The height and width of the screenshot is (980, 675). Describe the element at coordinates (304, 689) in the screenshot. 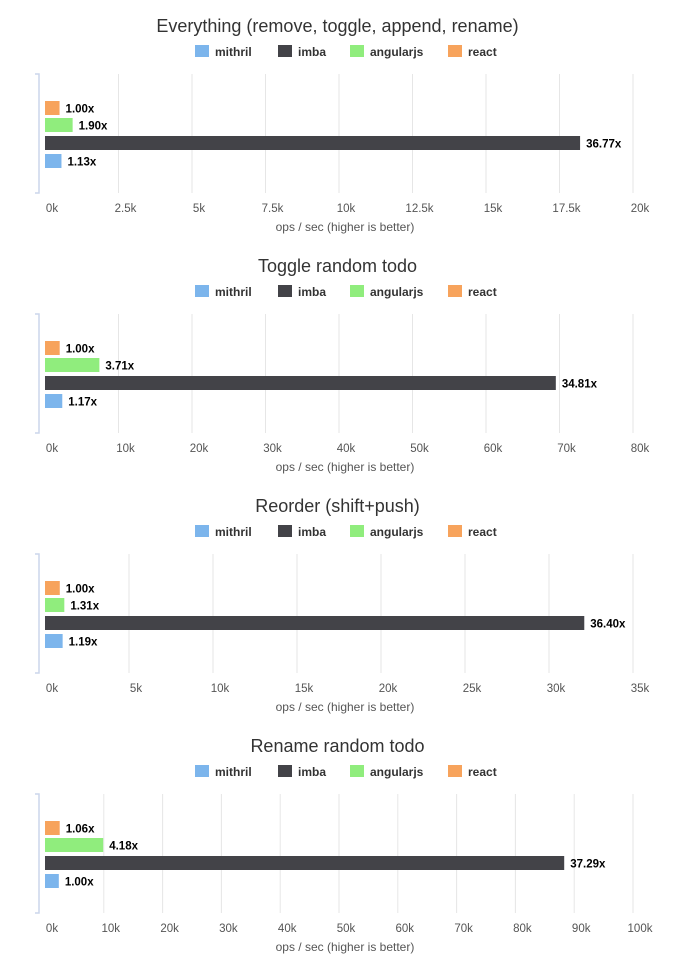

I see `x-tick-label: 15k` at that location.